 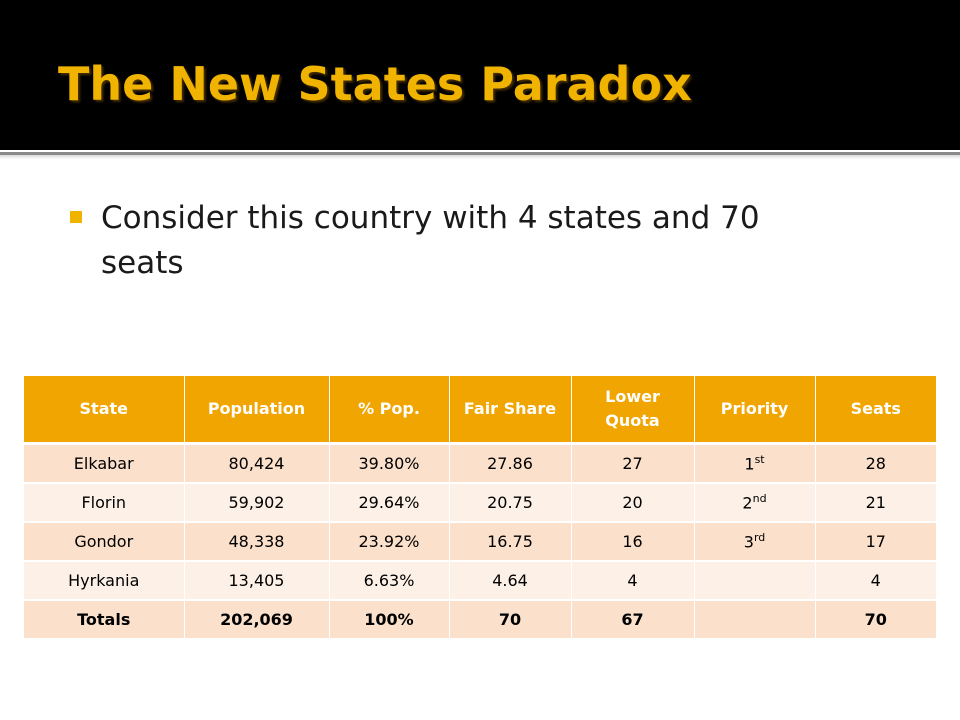 What do you see at coordinates (480, 154) in the screenshot?
I see `title-divider` at bounding box center [480, 154].